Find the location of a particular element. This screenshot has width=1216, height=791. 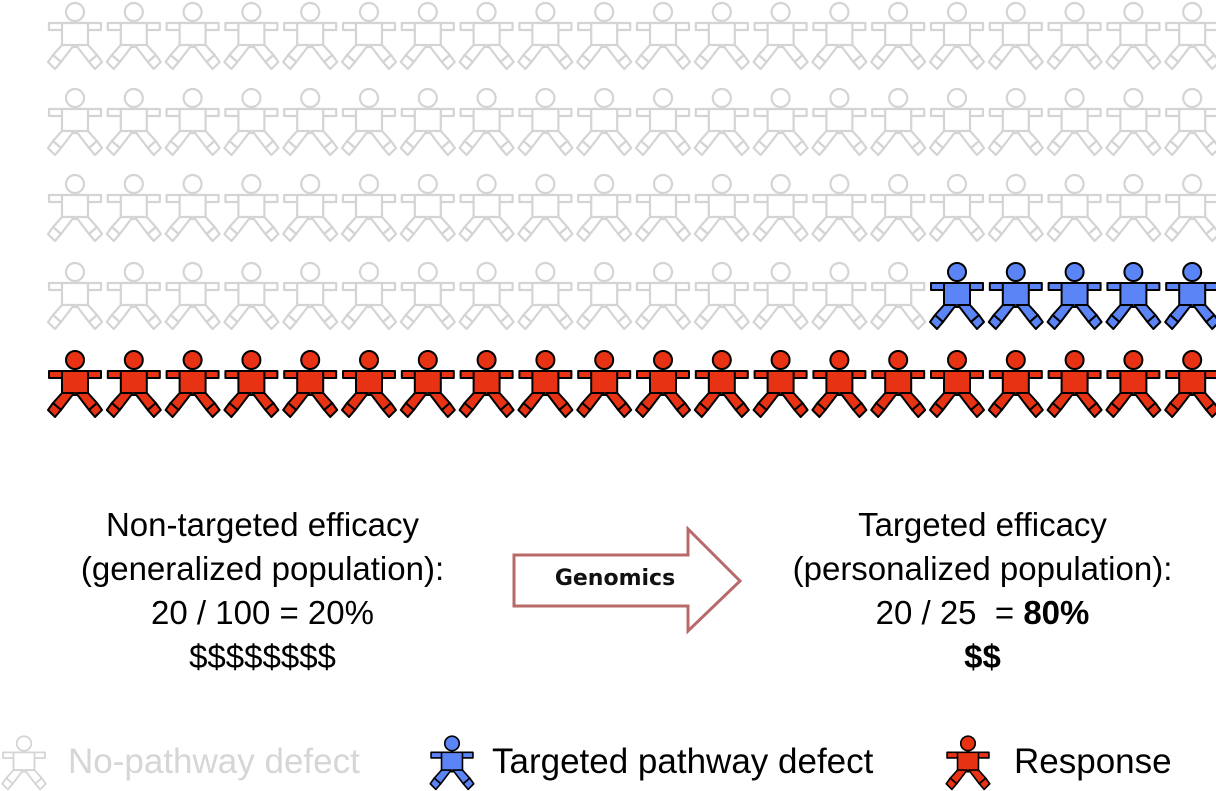

right-line-2: (personalized population): is located at coordinates (982, 568).